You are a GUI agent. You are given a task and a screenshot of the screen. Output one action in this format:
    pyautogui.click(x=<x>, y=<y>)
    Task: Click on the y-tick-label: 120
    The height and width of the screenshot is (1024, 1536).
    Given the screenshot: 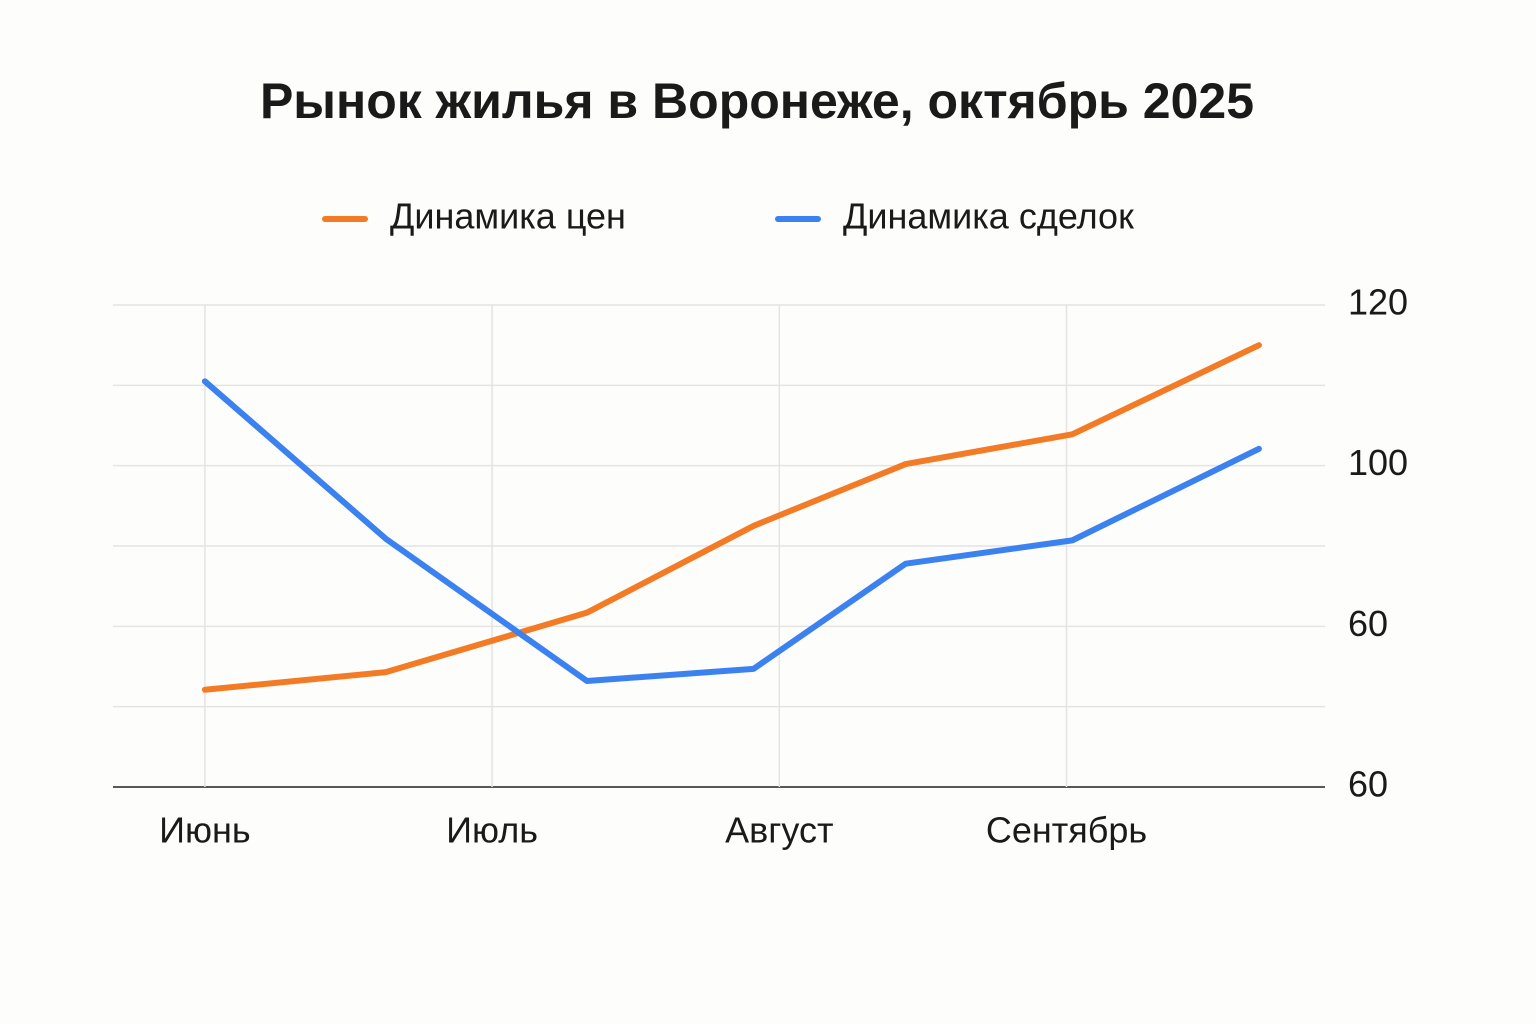 What is the action you would take?
    pyautogui.click(x=1378, y=302)
    